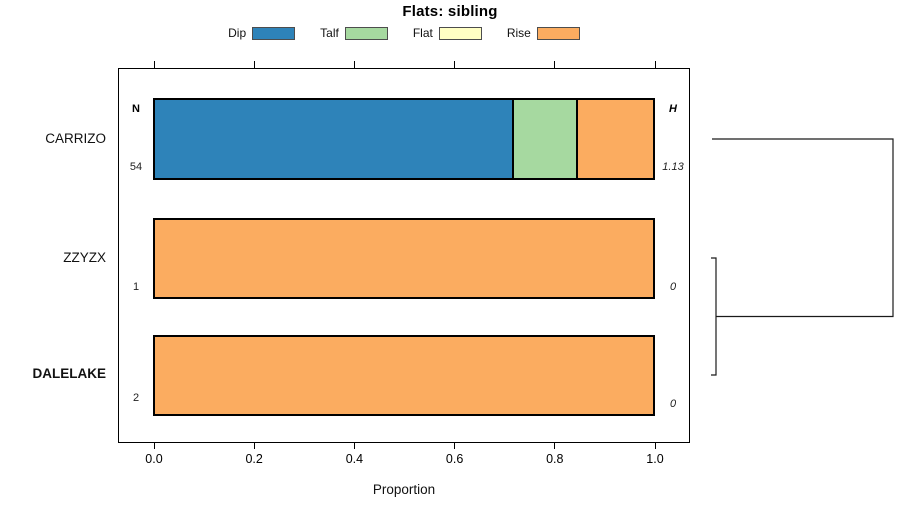  Describe the element at coordinates (422, 33) in the screenshot. I see `legend-label: Flat` at that location.